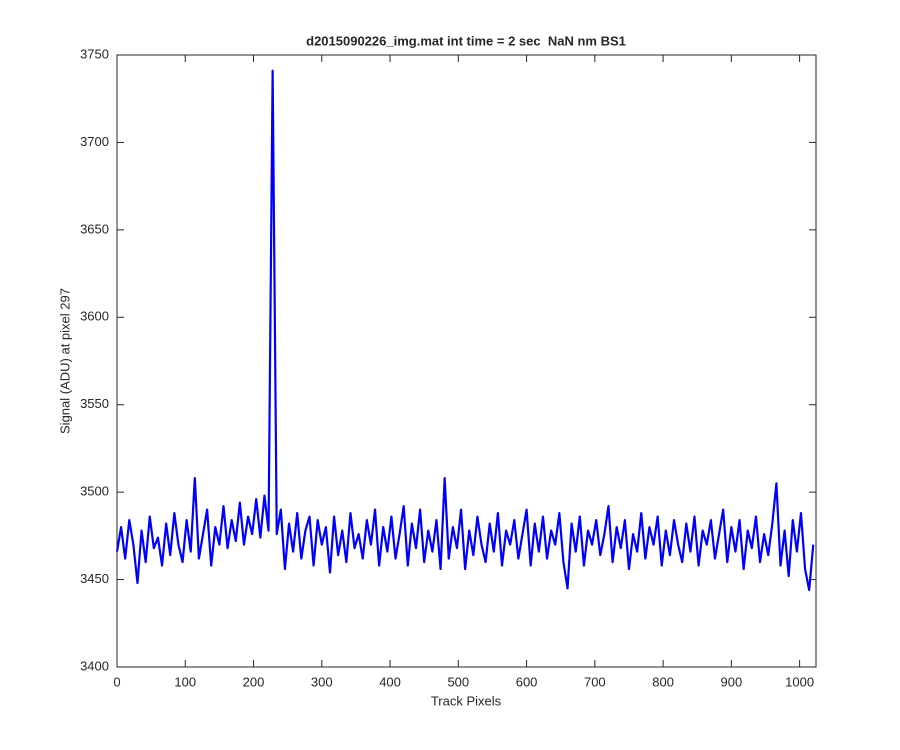  What do you see at coordinates (466, 700) in the screenshot?
I see `x-axis-label: Track Pixels` at bounding box center [466, 700].